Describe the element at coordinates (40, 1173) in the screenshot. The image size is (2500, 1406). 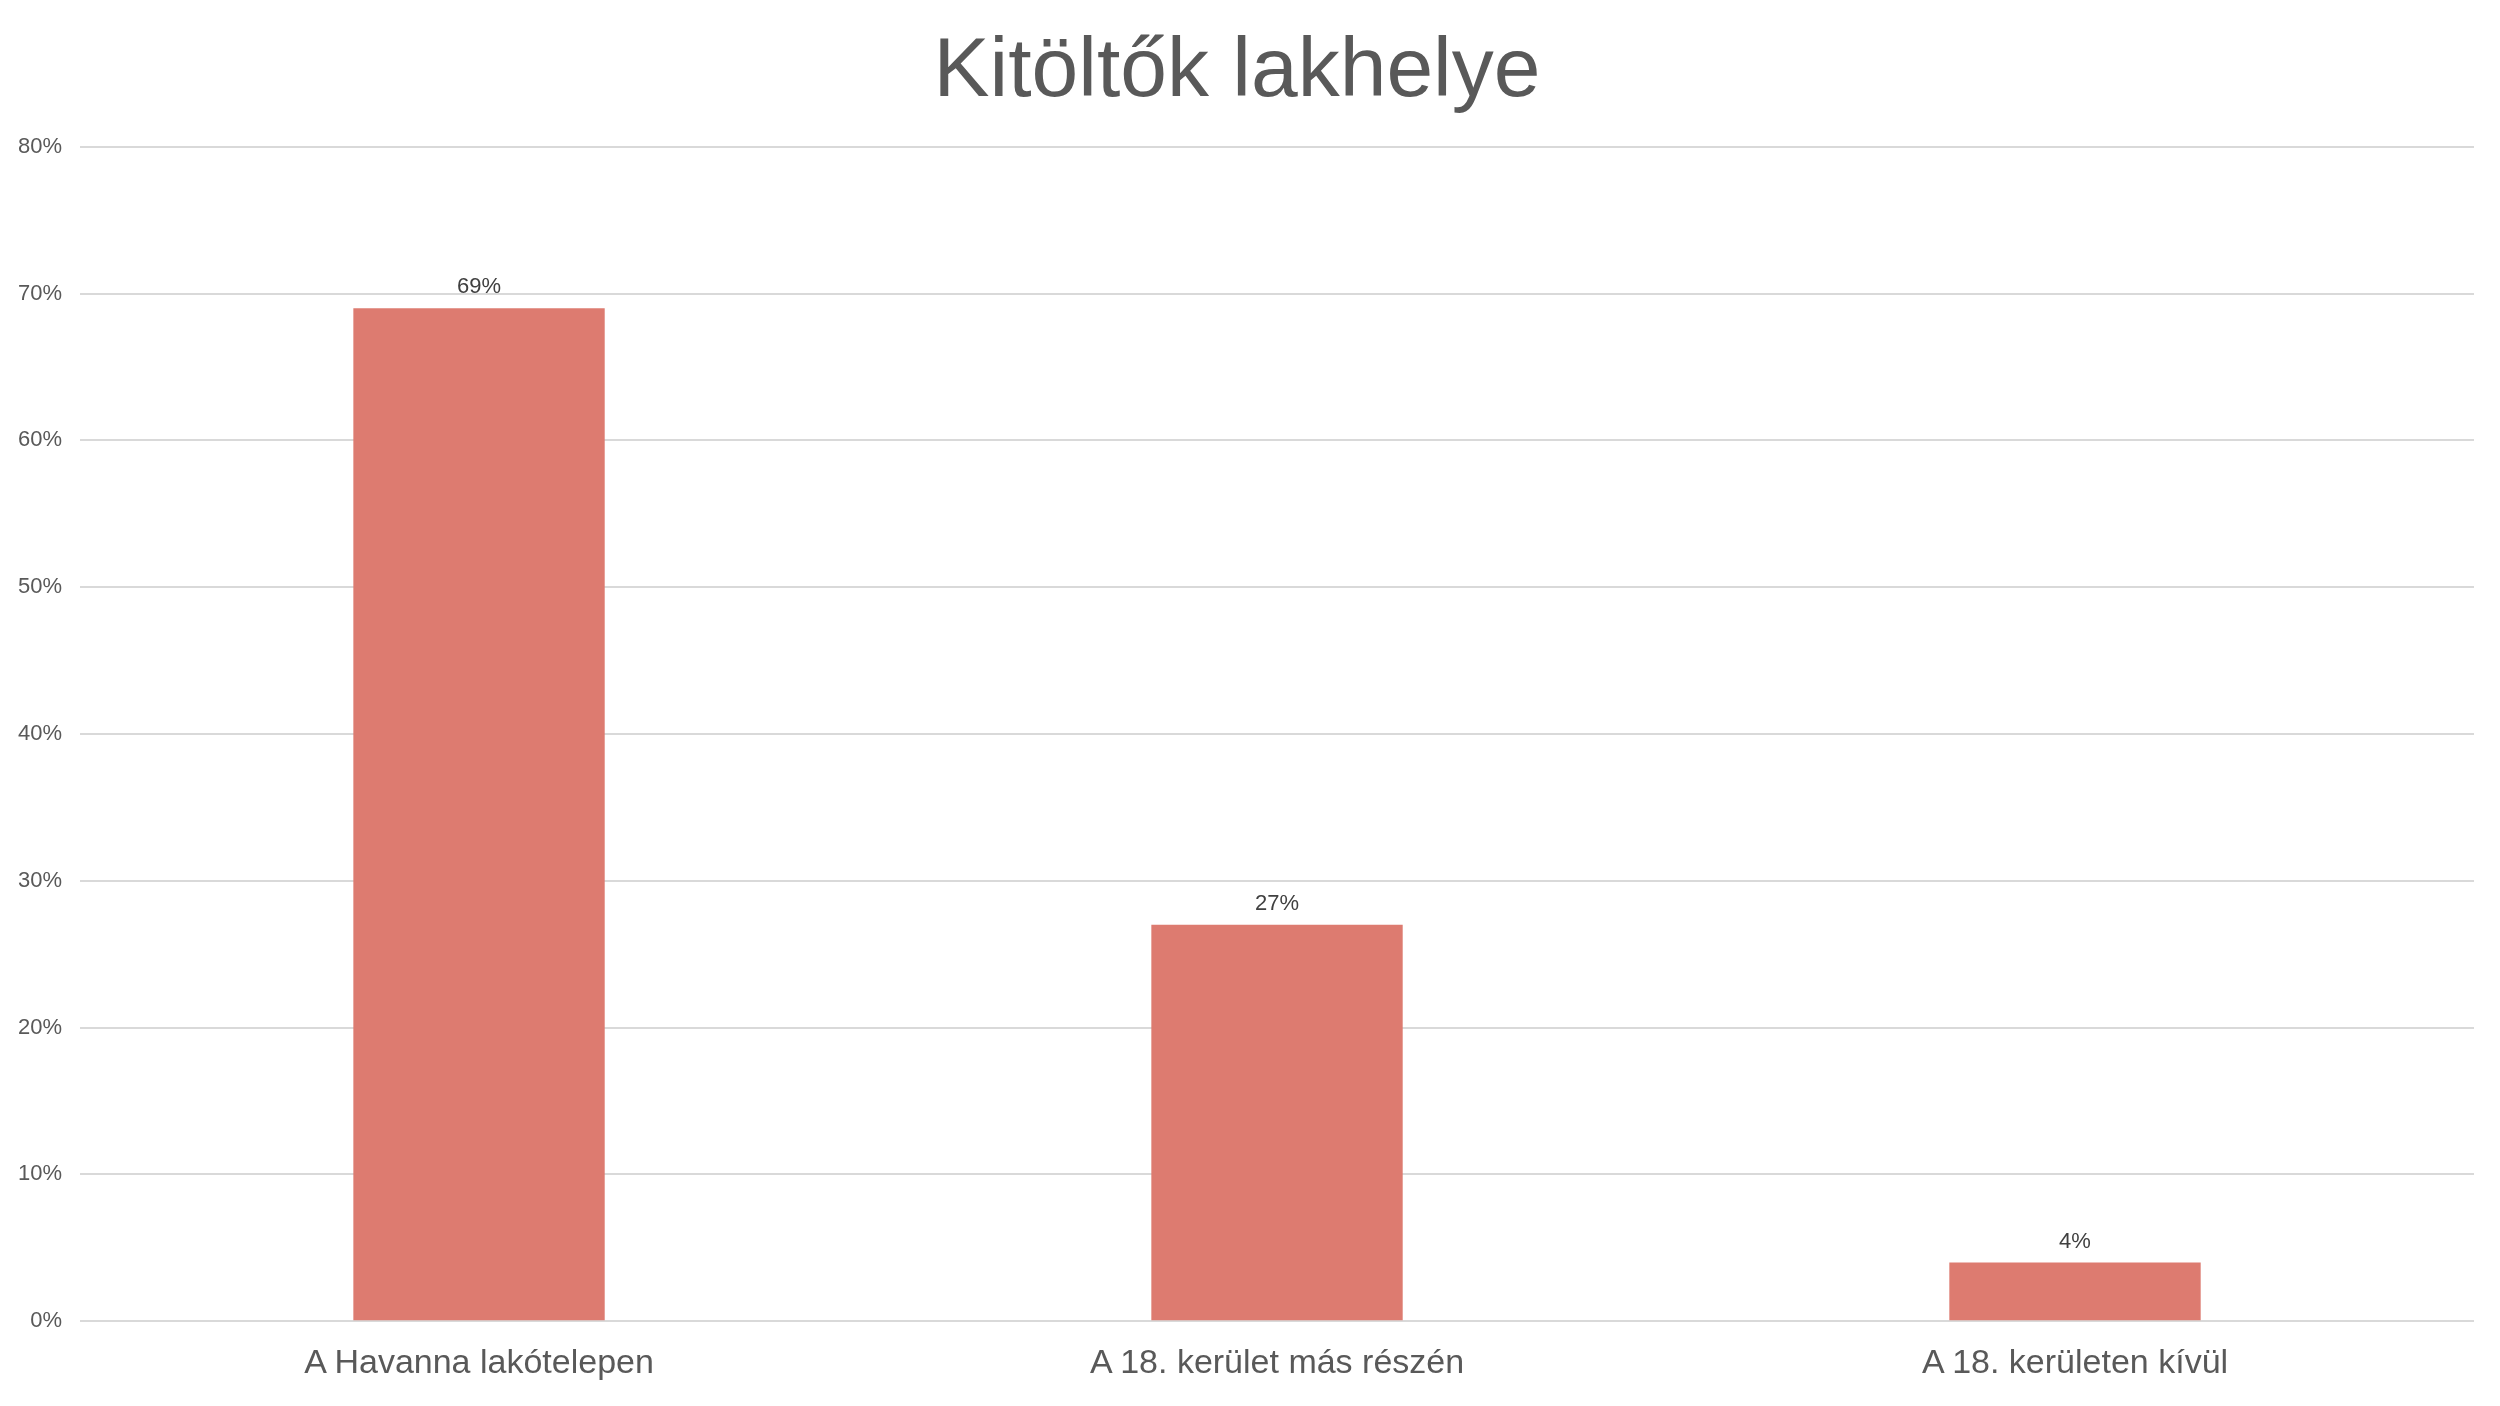
I see `y-tick-label: 10%` at that location.